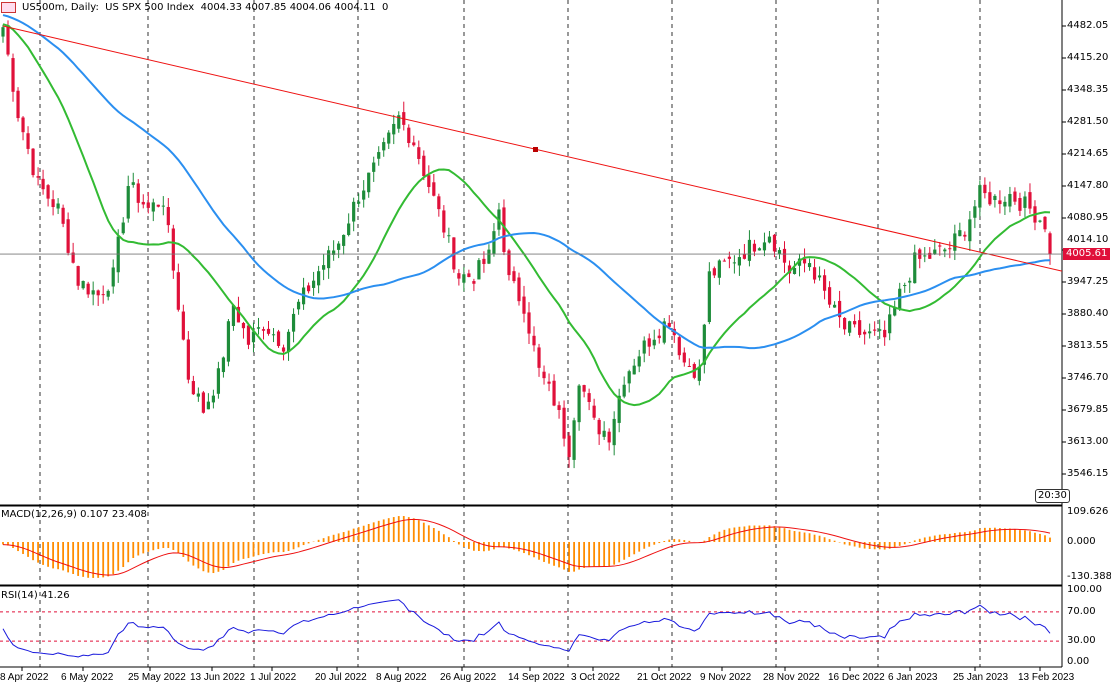 Image resolution: width=1111 pixels, height=687 pixels. I want to click on symbol-description: US SPX 500 Index, so click(150, 7).